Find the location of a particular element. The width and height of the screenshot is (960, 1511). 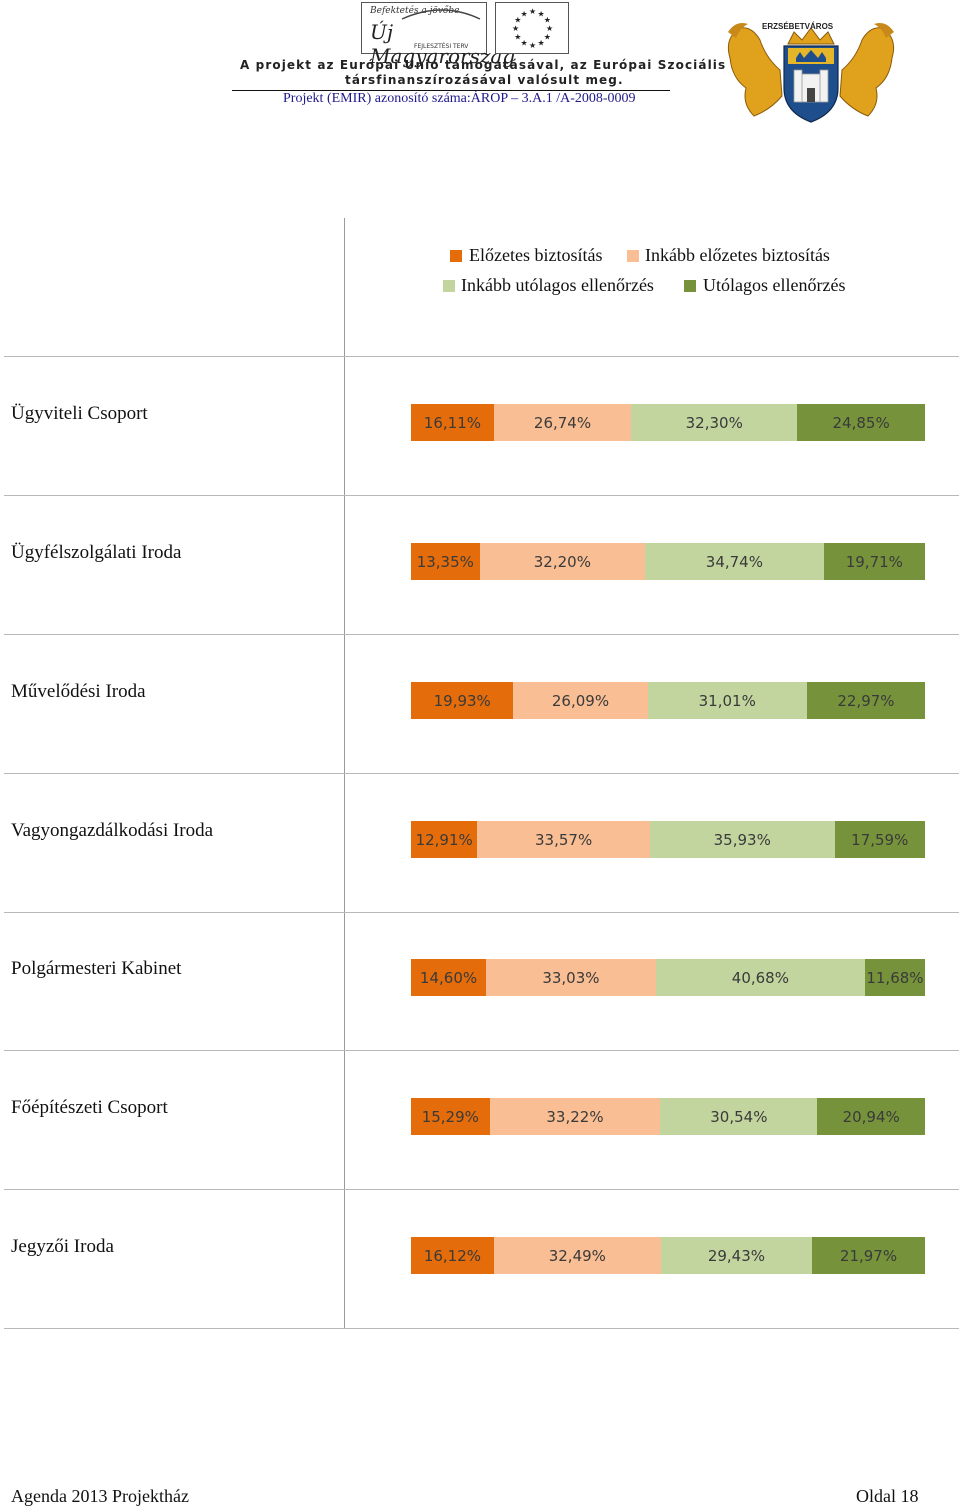

logo-tagline: Befektetés a jövőbe is located at coordinates (415, 11).